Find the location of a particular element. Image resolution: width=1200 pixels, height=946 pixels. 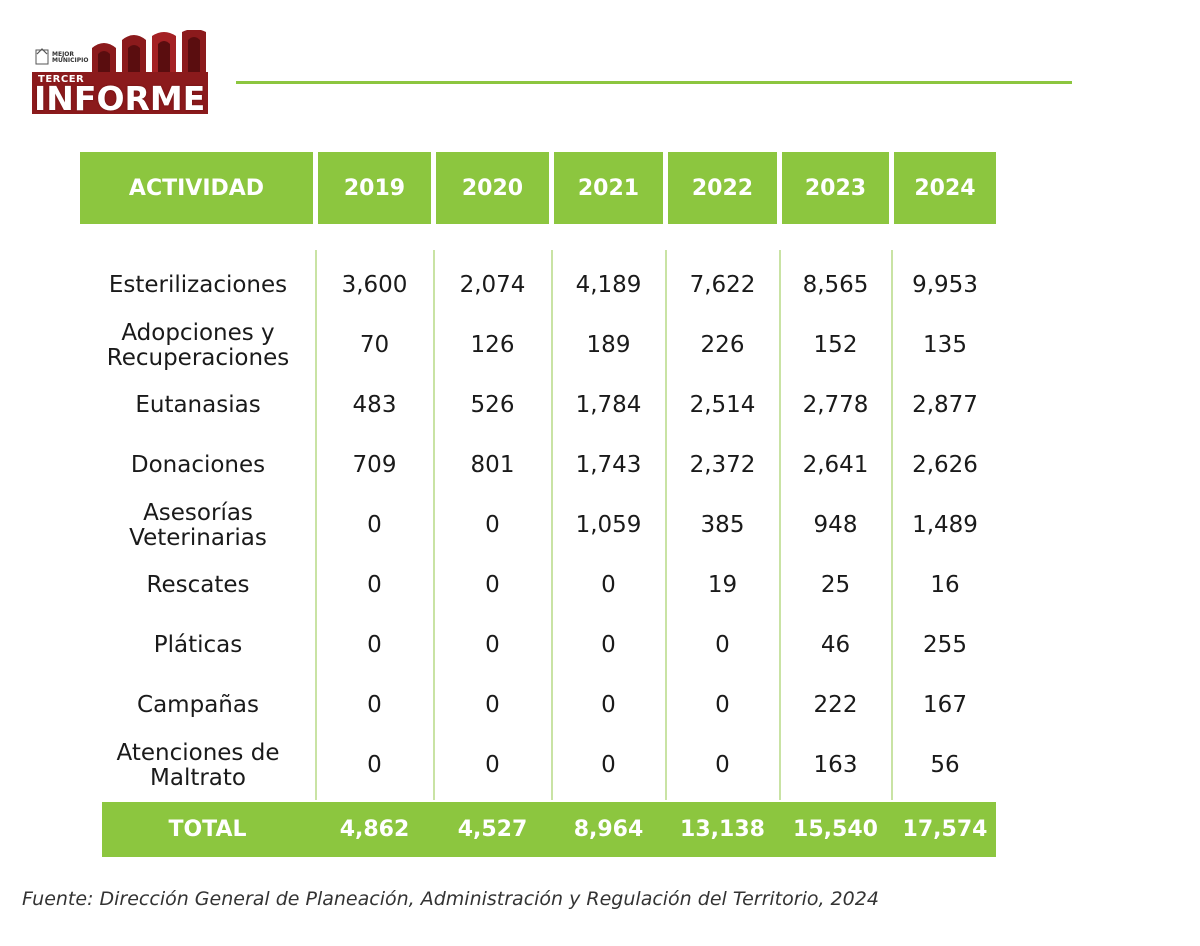

row-label-platicas: Pláticas is located at coordinates (198, 644).